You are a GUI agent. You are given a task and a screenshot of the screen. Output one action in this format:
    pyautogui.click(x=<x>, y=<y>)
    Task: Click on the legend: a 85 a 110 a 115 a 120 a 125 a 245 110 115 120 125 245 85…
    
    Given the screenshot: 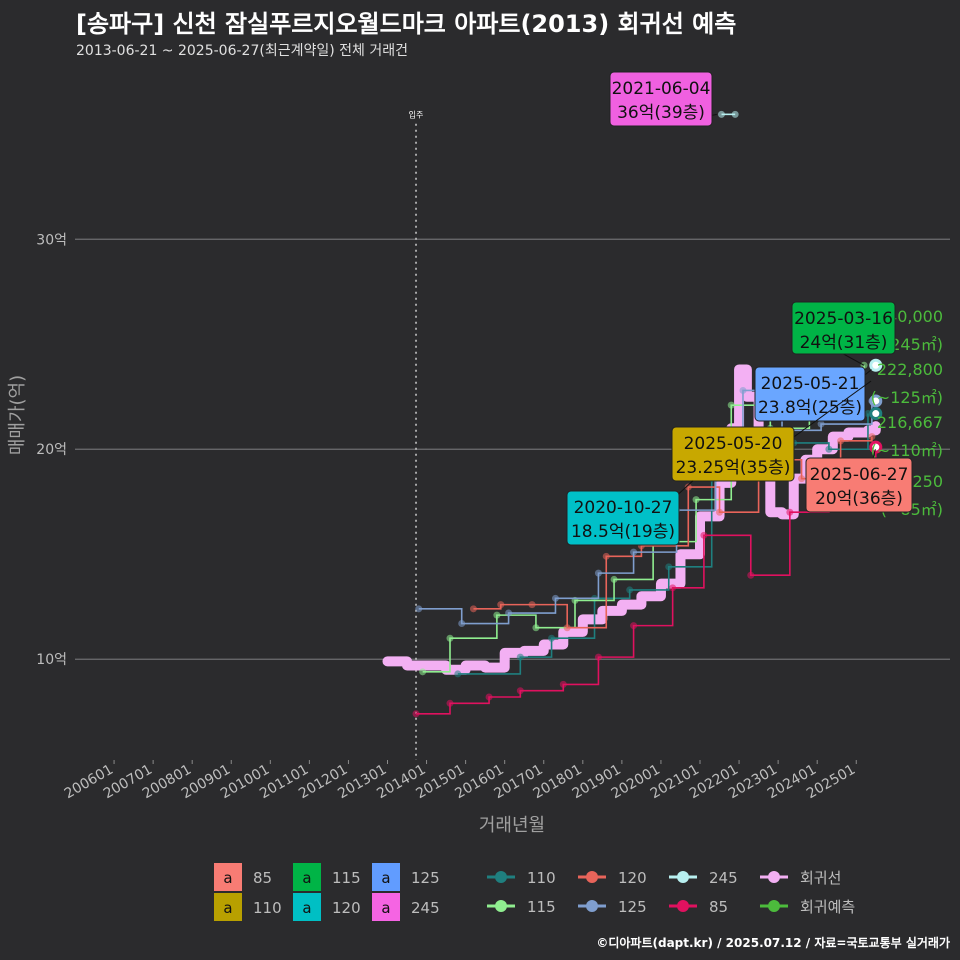 What is the action you would take?
    pyautogui.click(x=534, y=892)
    